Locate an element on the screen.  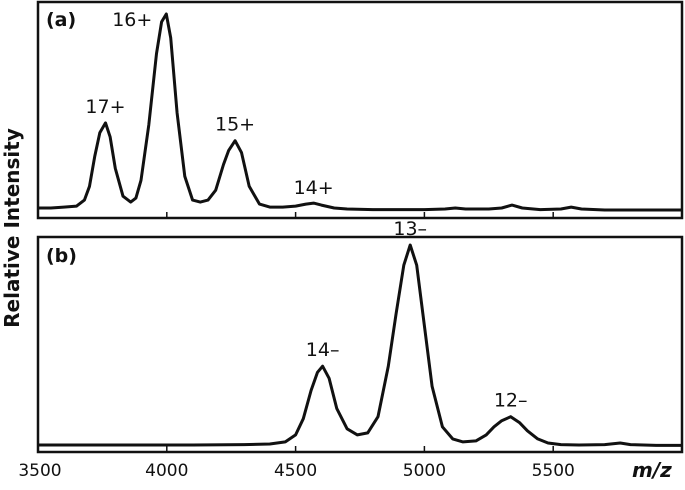
x-tick-label: 5500 is located at coordinates (553, 471).